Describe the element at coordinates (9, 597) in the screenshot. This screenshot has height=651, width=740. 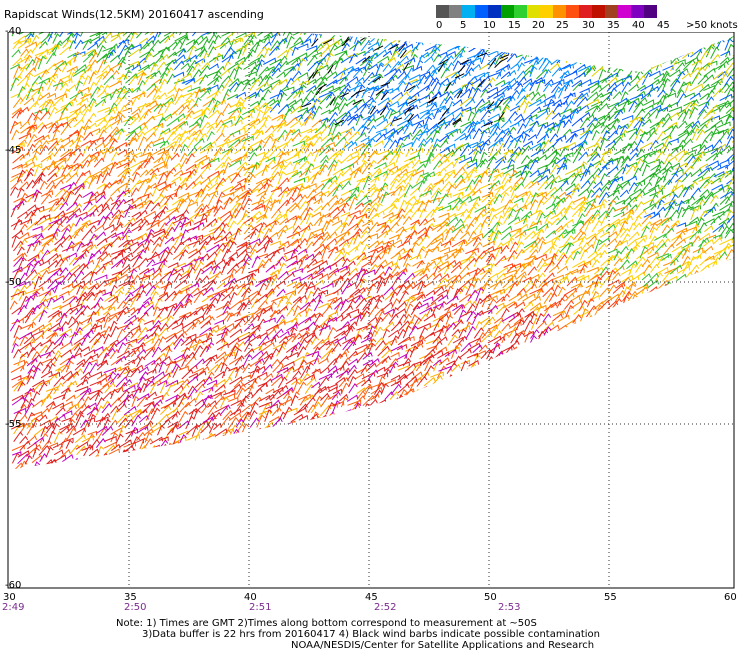
I see `lon-label: 30` at that location.